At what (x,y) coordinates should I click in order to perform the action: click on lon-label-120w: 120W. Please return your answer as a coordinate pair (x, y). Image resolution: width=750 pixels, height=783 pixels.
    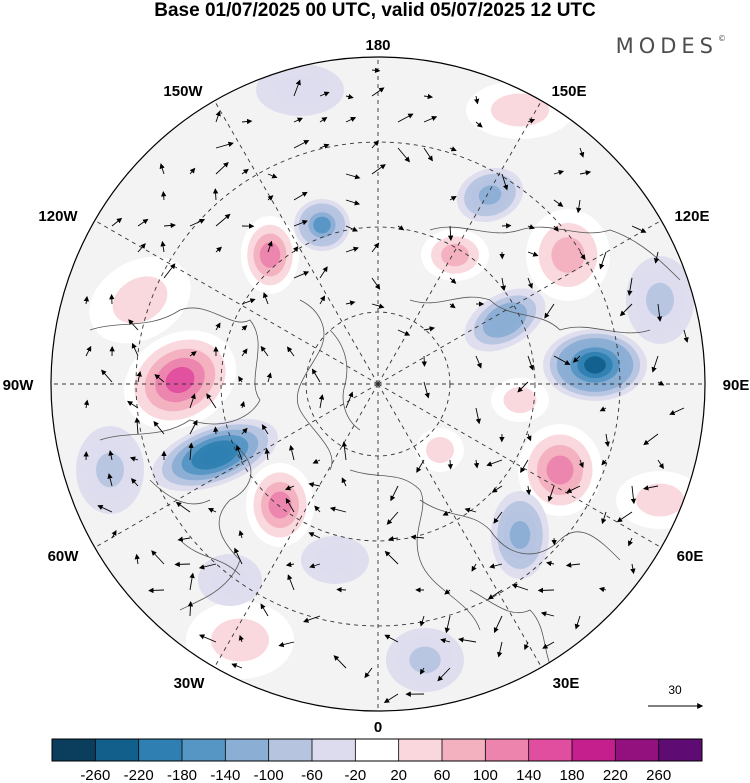
    Looking at the image, I should click on (58, 216).